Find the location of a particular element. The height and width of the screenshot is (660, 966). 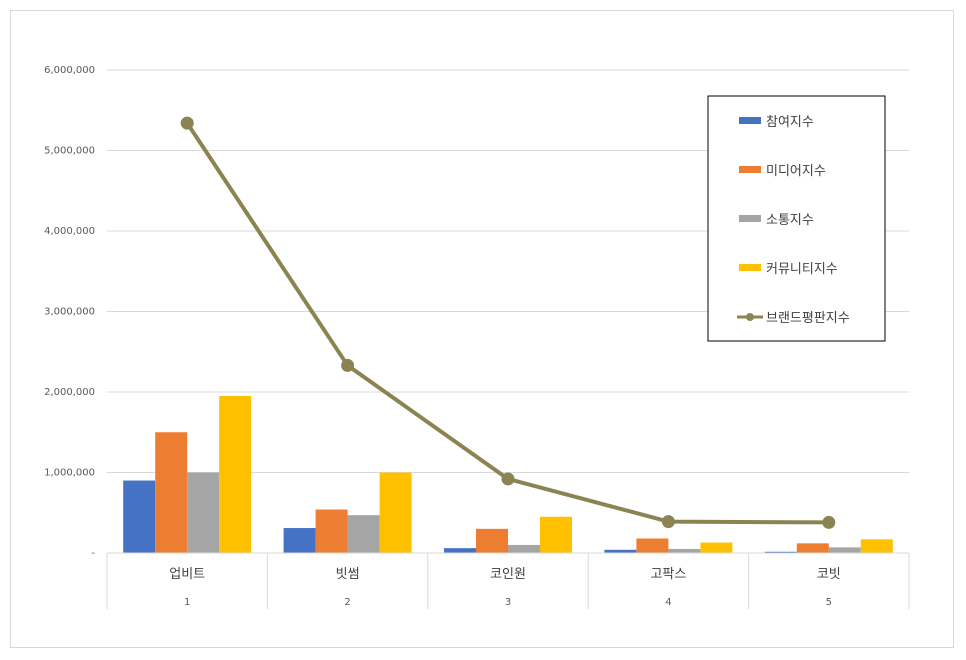

y-tick-label: 2,000,000 is located at coordinates (69, 392).